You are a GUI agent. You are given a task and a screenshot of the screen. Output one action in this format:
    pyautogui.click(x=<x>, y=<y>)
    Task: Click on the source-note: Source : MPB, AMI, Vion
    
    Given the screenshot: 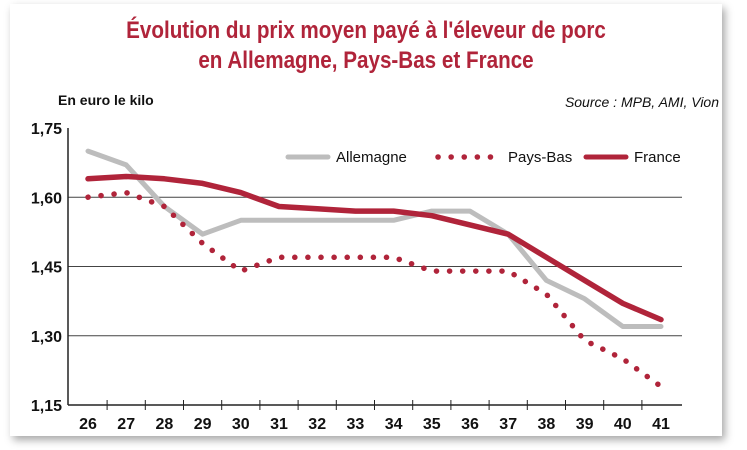 What is the action you would take?
    pyautogui.click(x=641, y=102)
    